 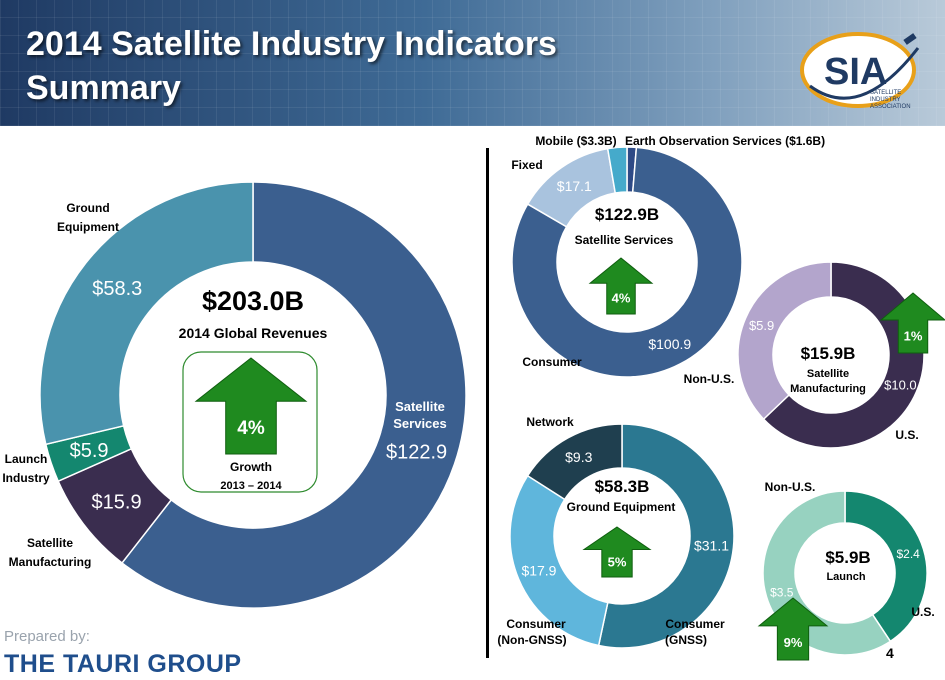 What do you see at coordinates (47, 636) in the screenshot?
I see `prepared-by-label: Prepared by:` at bounding box center [47, 636].